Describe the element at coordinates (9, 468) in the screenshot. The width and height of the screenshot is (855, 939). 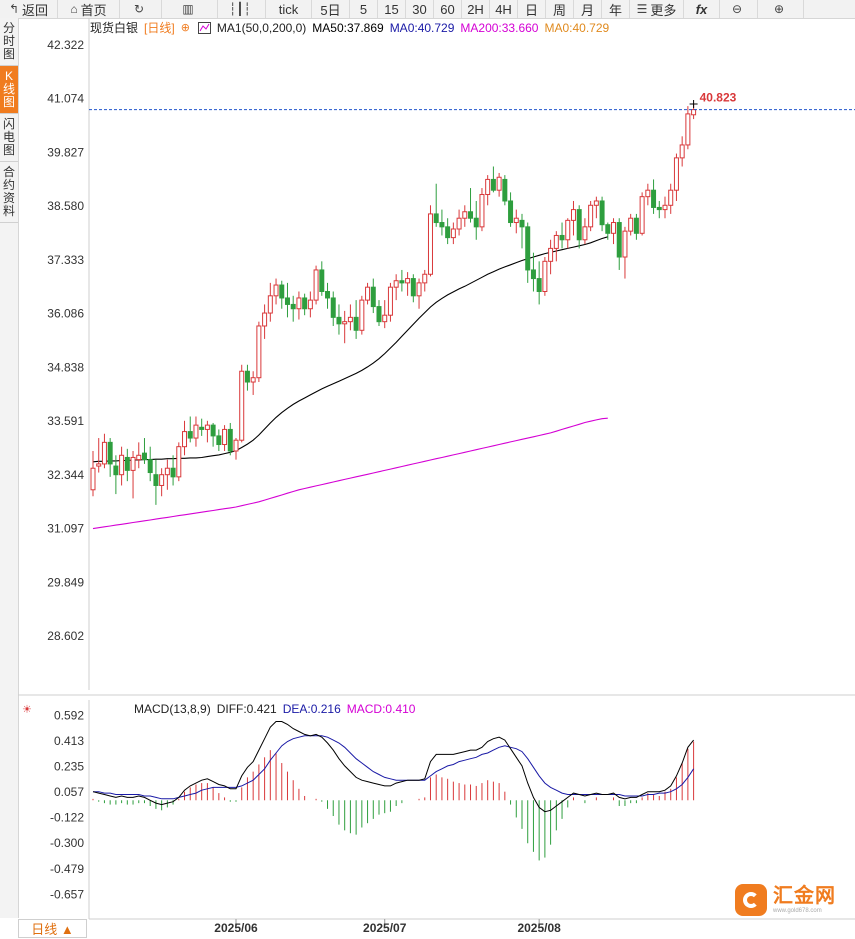
I see `side-tabs: 分时图 K线图 闪电图 合约资料` at that location.